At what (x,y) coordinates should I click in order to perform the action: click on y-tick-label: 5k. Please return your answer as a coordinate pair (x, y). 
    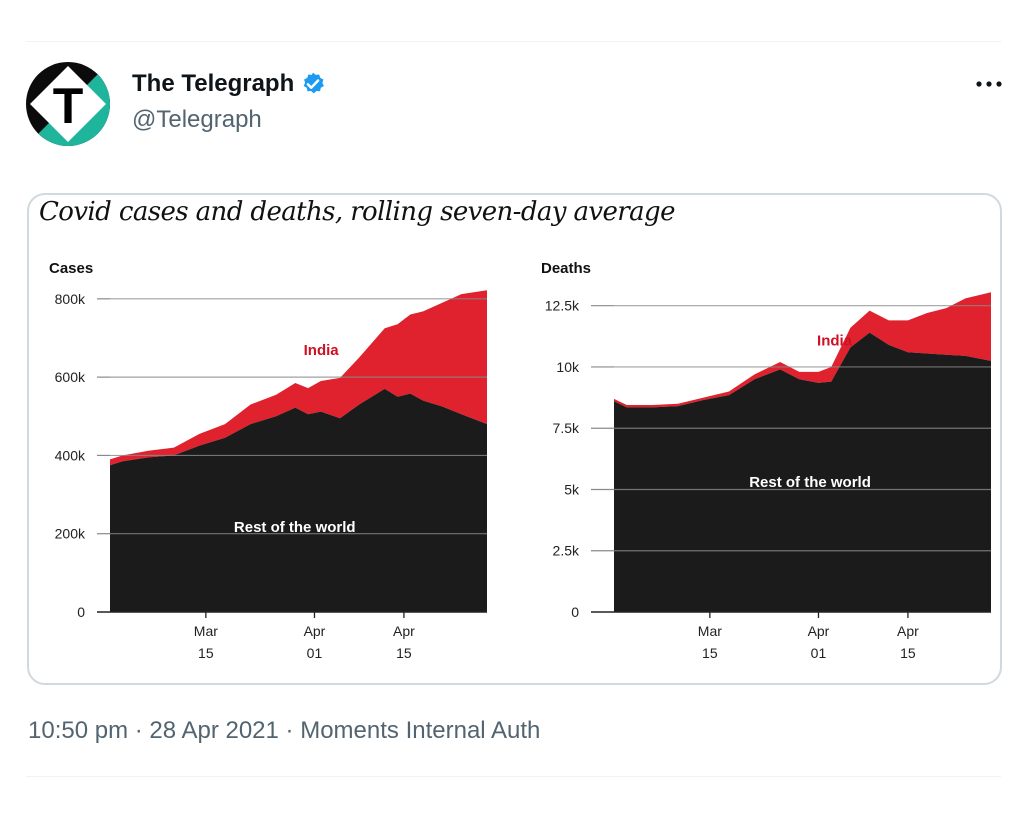
    Looking at the image, I should click on (572, 489).